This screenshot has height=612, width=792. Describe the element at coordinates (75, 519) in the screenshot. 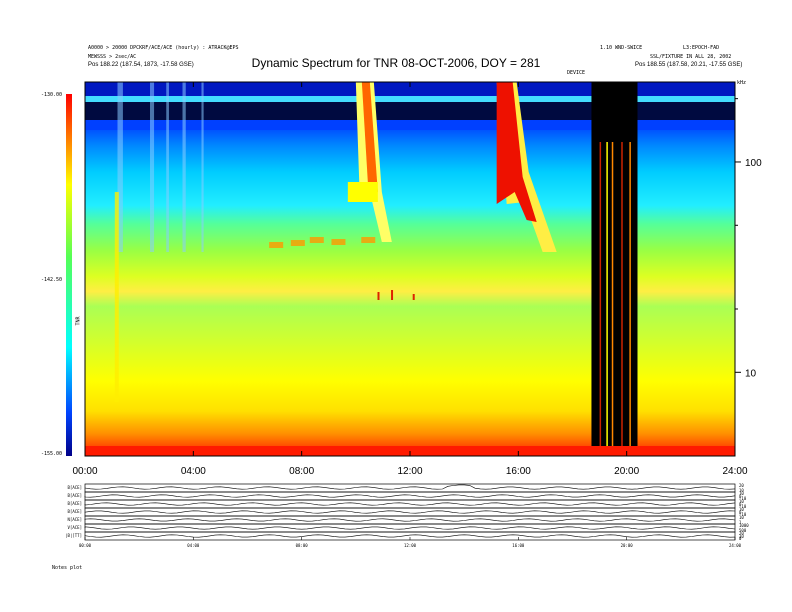

I see `panel-label: N[ACE]` at that location.